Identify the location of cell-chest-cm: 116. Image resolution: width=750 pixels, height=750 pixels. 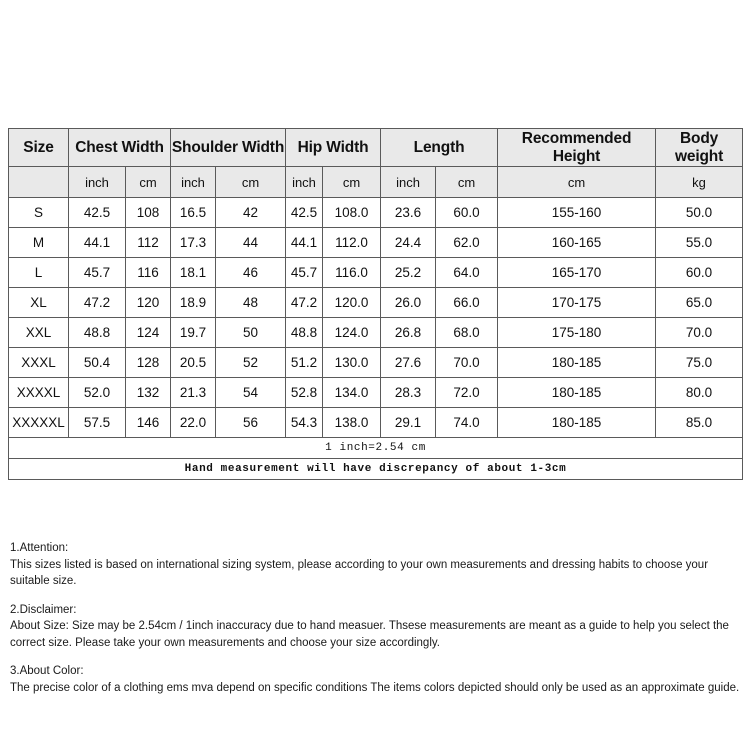
(148, 272).